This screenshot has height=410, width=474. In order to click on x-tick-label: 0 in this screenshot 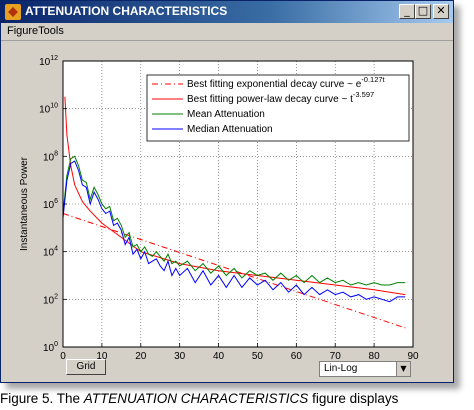, I will do `click(63, 355)`.